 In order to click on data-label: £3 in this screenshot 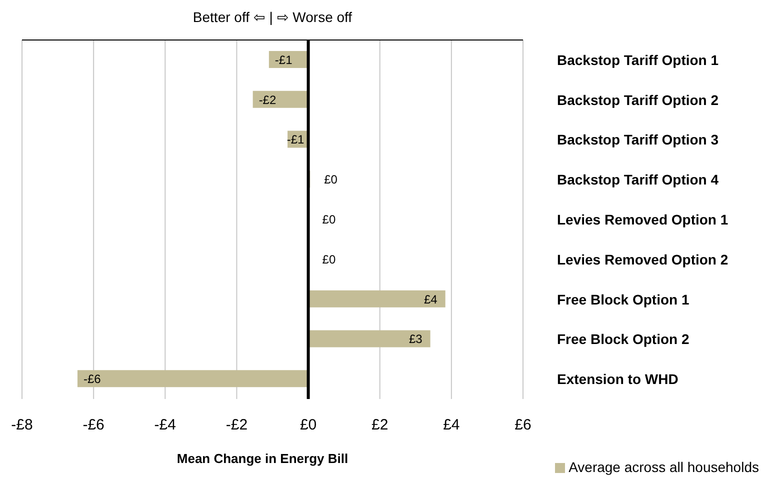, I will do `click(415, 339)`.